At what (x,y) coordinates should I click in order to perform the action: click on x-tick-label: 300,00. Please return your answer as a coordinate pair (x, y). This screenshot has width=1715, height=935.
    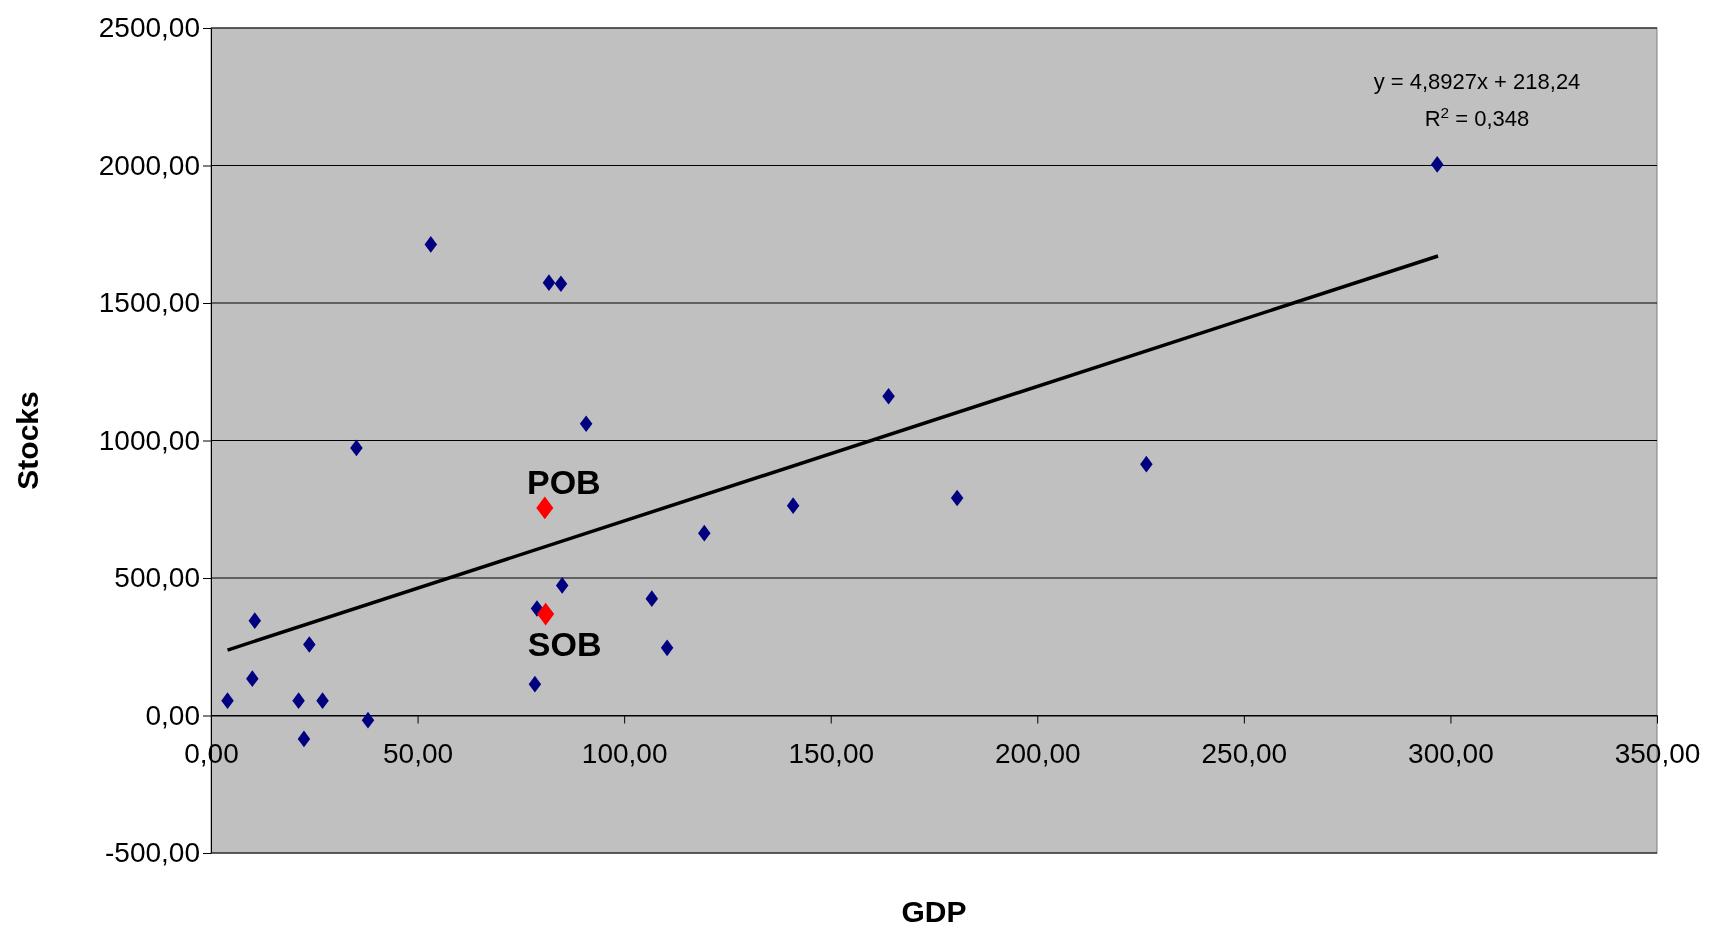
    Looking at the image, I should click on (1451, 753).